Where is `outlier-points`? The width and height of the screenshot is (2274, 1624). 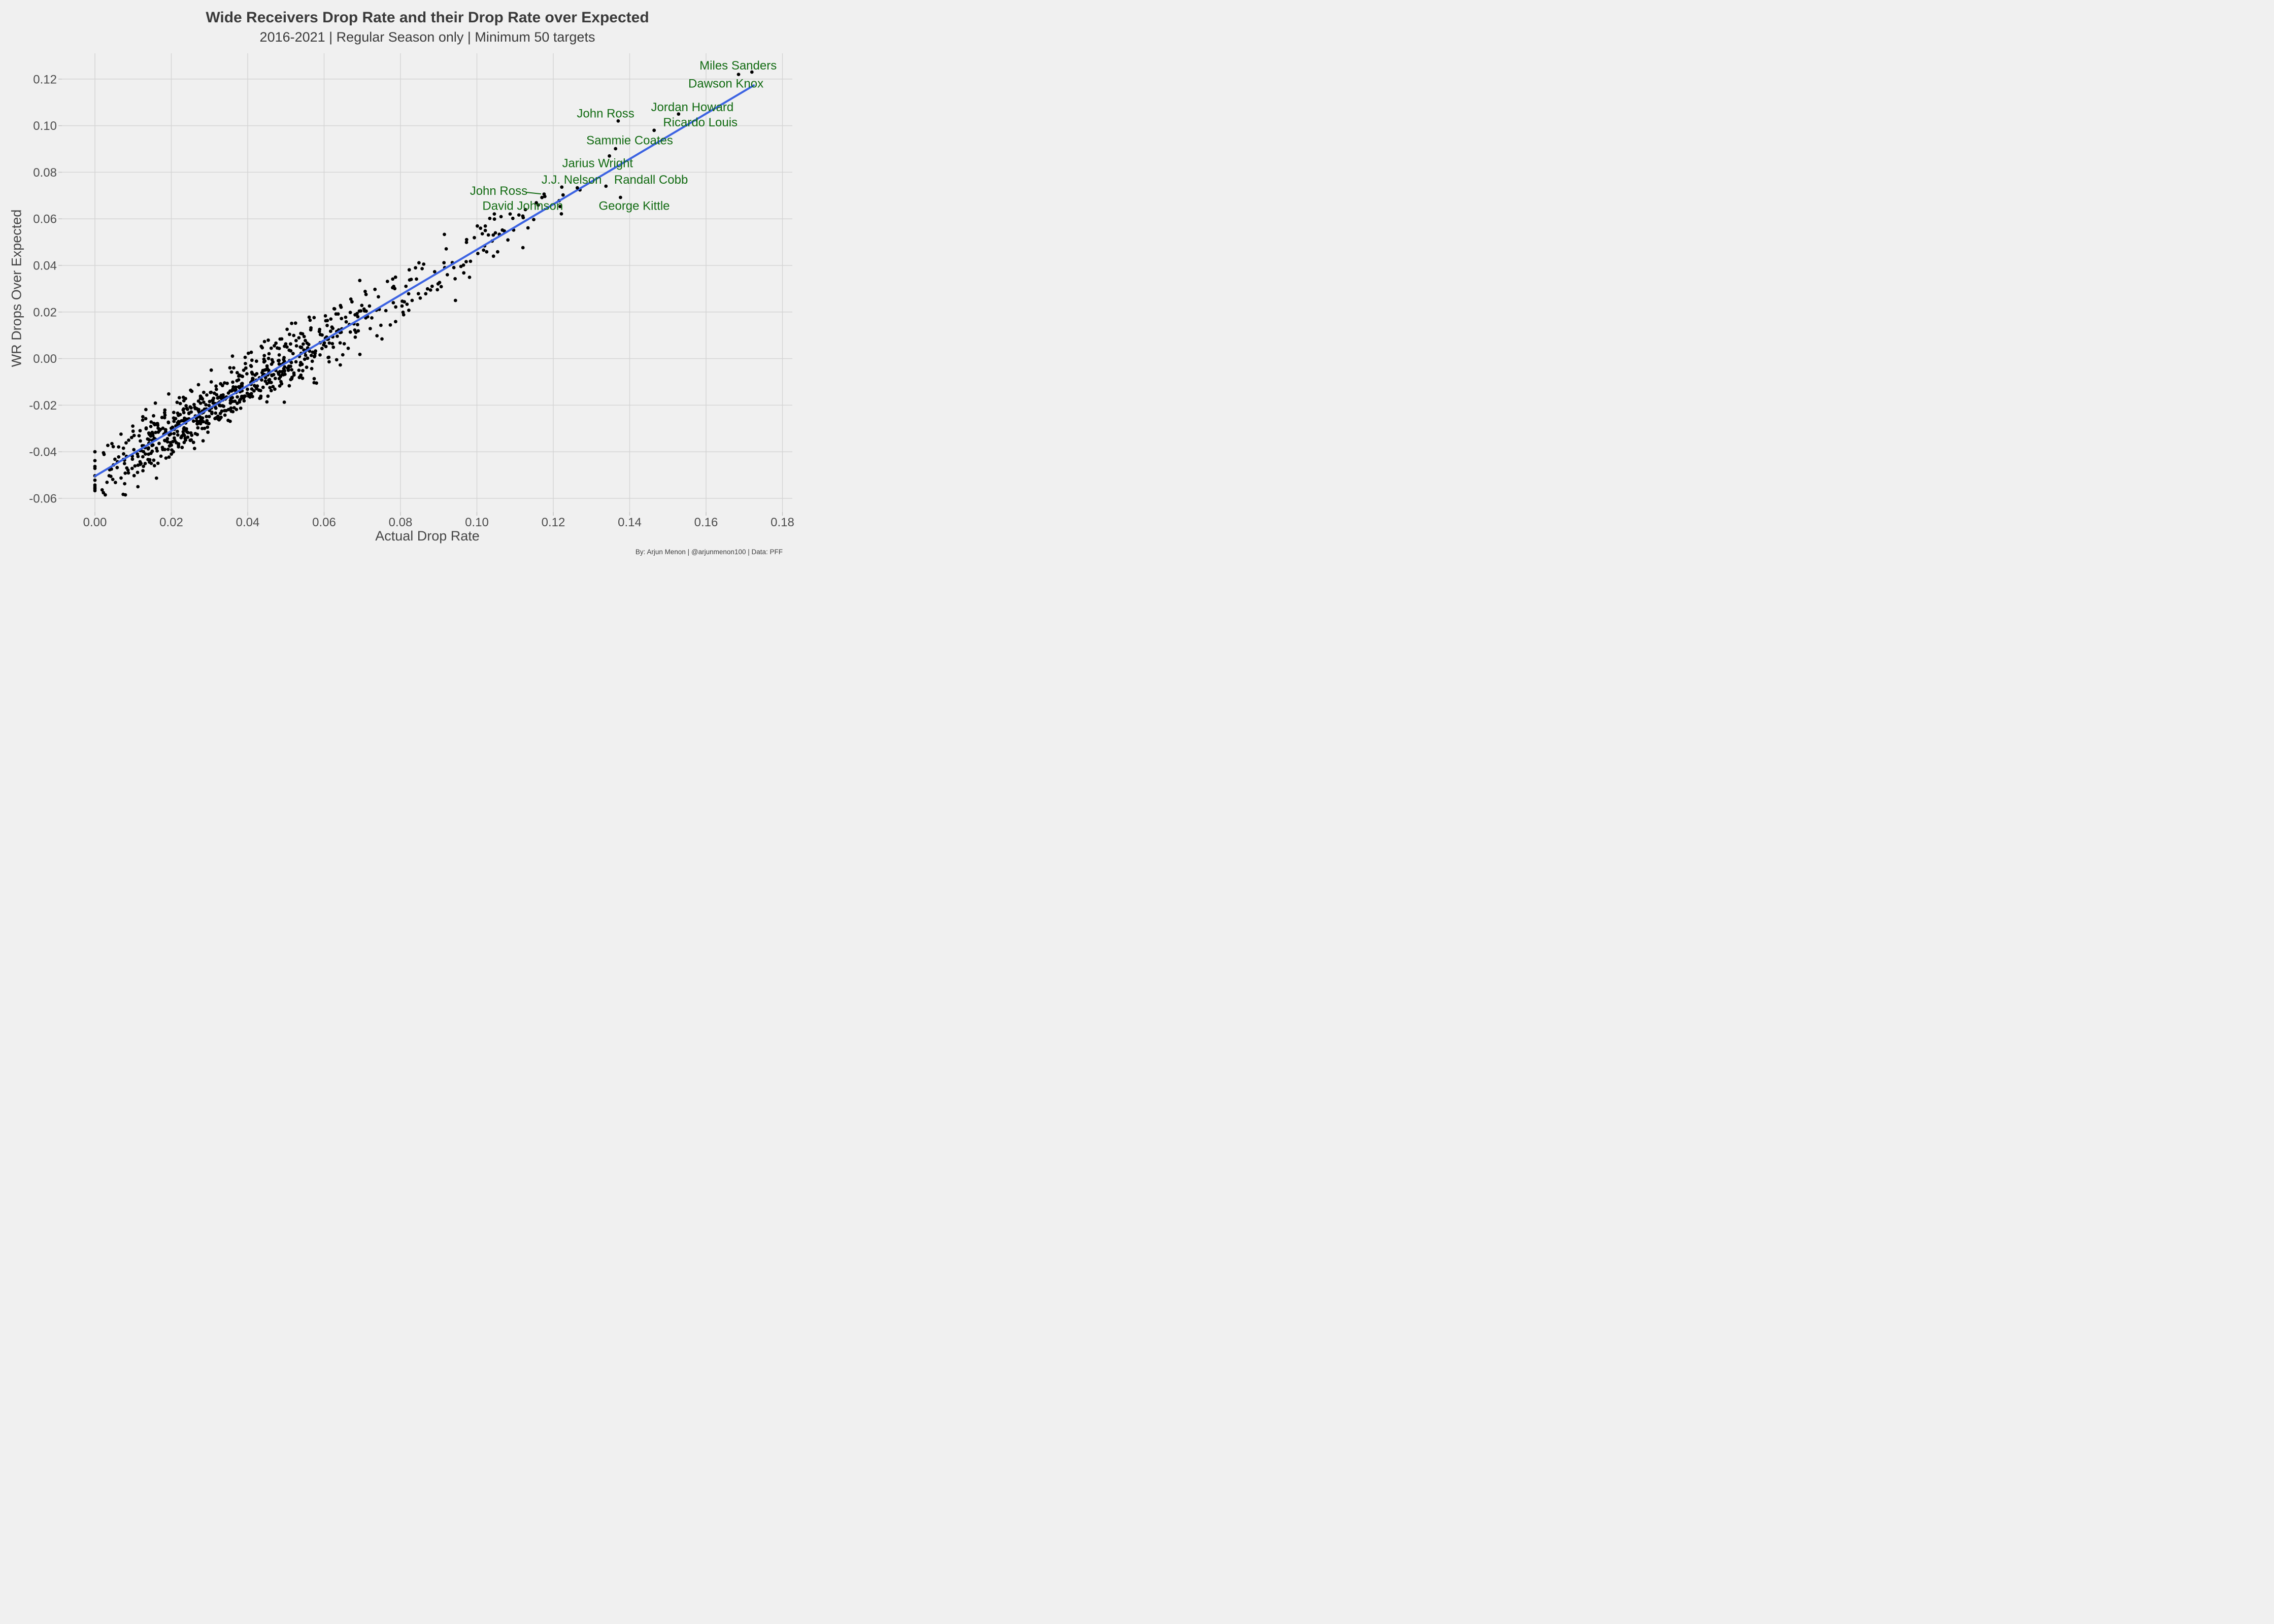
outlier-points is located at coordinates (648, 139).